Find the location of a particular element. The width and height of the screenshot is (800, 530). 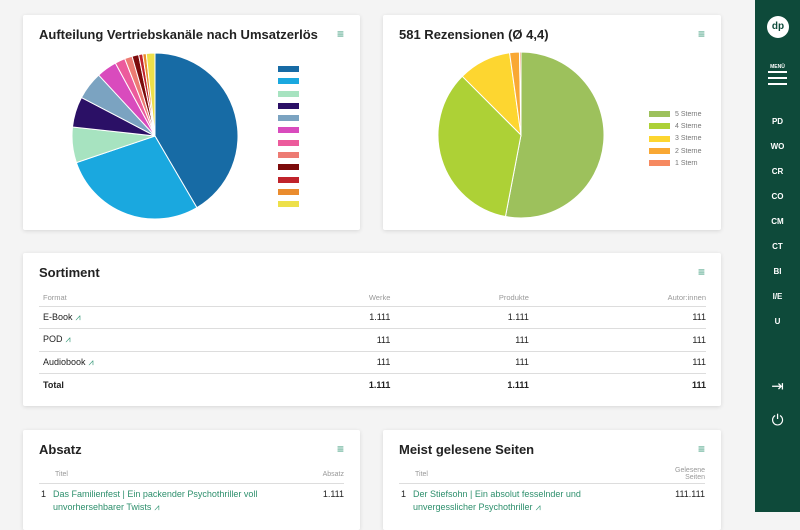

reviews-legend: 5 Sterne 4 Sterne 3 Sterne 2 Sterne 1 Stern is located at coordinates (675, 138).